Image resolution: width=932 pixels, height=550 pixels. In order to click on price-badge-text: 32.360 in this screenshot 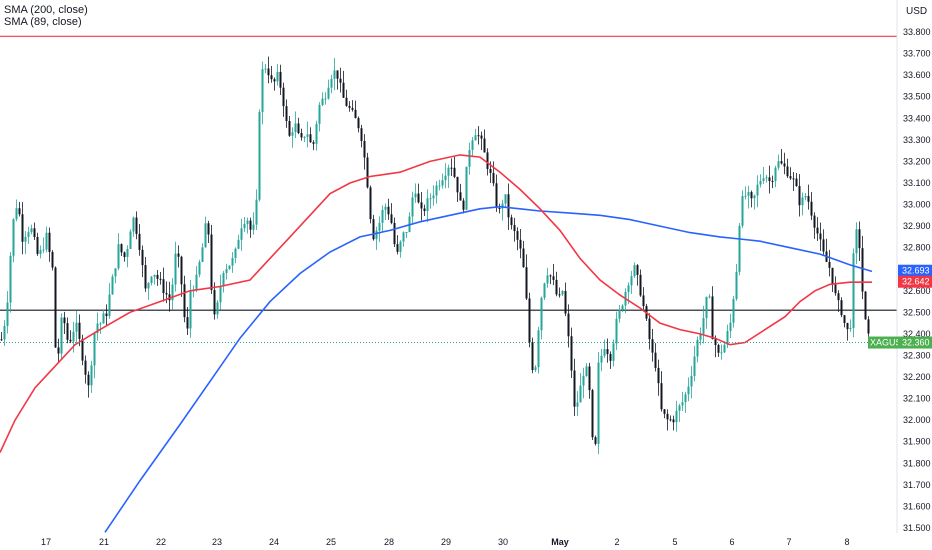, I will do `click(916, 343)`.